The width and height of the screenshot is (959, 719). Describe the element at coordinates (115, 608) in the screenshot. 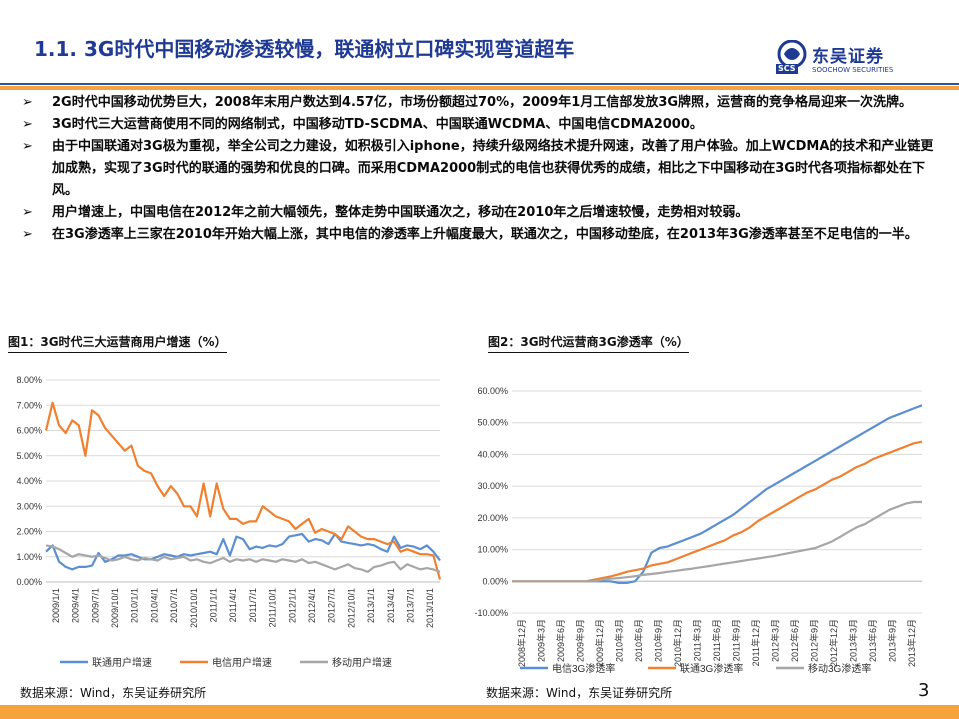

I see `x-tick-label: 2009/10/1` at that location.